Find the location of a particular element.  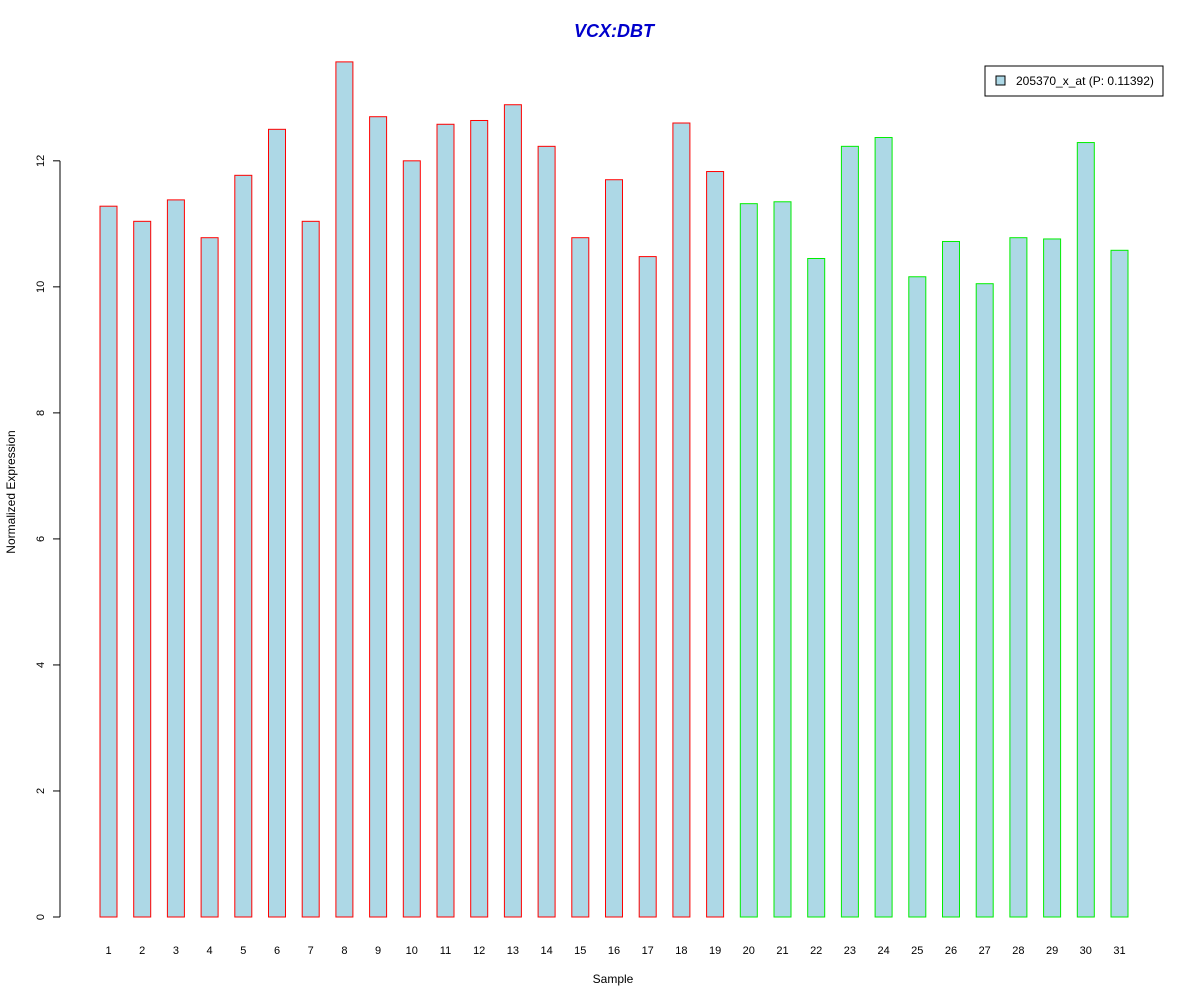

x-tick-label: 12 is located at coordinates (479, 951).